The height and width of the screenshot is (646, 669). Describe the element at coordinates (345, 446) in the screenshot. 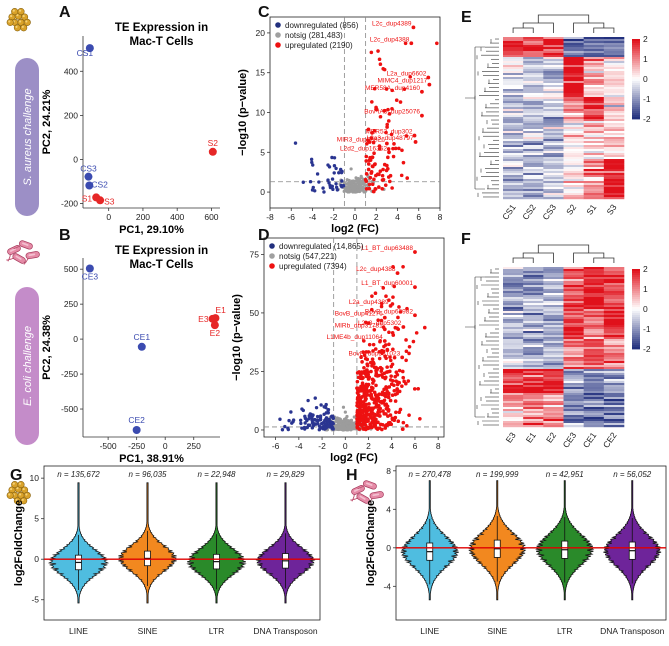

I see `volcano-x-tick-label: 0` at that location.